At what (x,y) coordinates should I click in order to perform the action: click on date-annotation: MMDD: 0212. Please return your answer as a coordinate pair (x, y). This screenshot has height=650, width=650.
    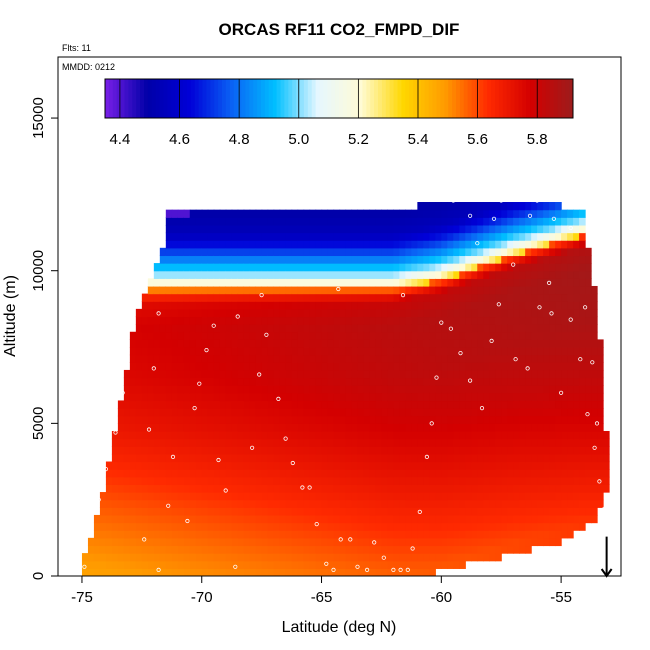
    Looking at the image, I should click on (88, 67).